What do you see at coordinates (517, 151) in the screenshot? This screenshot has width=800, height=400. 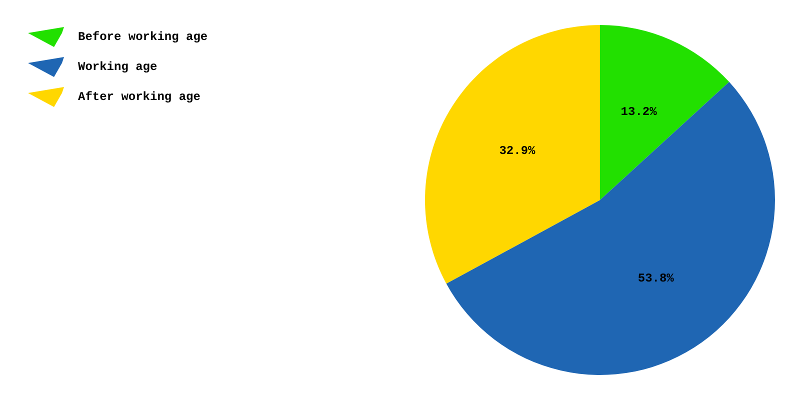 I see `data-label: 32.9%` at bounding box center [517, 151].